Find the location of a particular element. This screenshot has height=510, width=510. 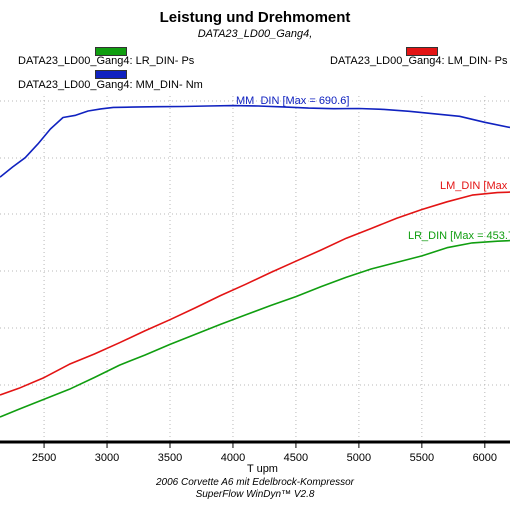

legend-entry-lm-din: DATA23_LD00_Gang4: LM_DIN- Ps is located at coordinates (419, 61).